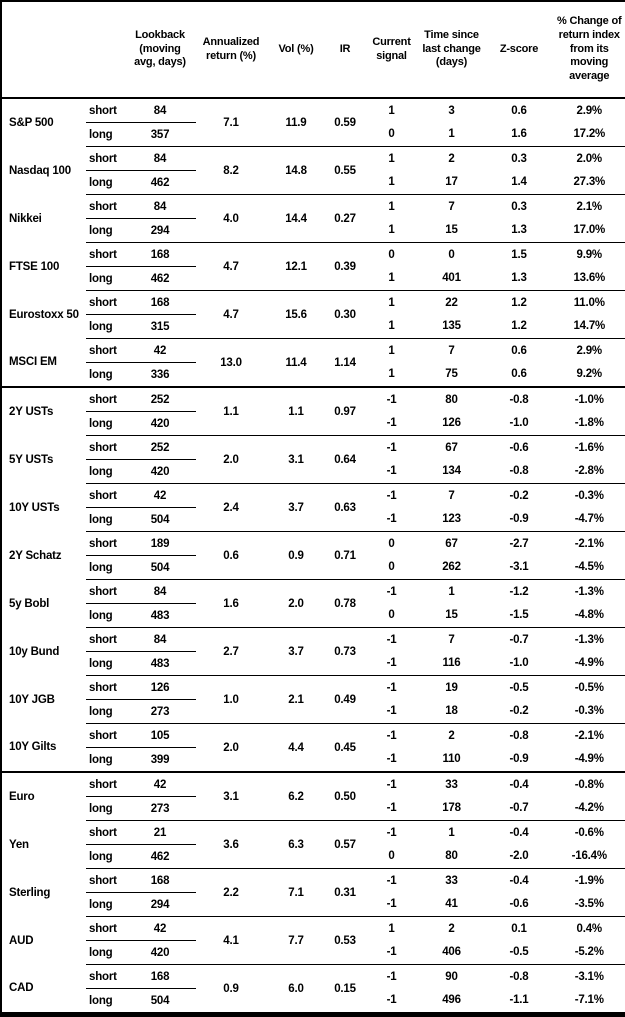 The width and height of the screenshot is (625, 1017). What do you see at coordinates (589, 447) in the screenshot?
I see `pct-change-value: -1.6%` at bounding box center [589, 447].